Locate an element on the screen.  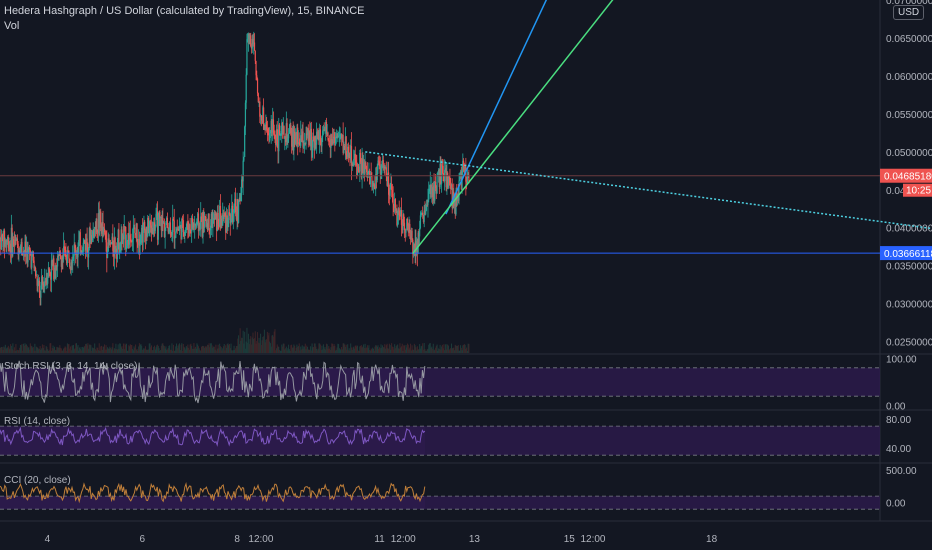
cci-tick-label: 500.00 is located at coordinates (901, 471).